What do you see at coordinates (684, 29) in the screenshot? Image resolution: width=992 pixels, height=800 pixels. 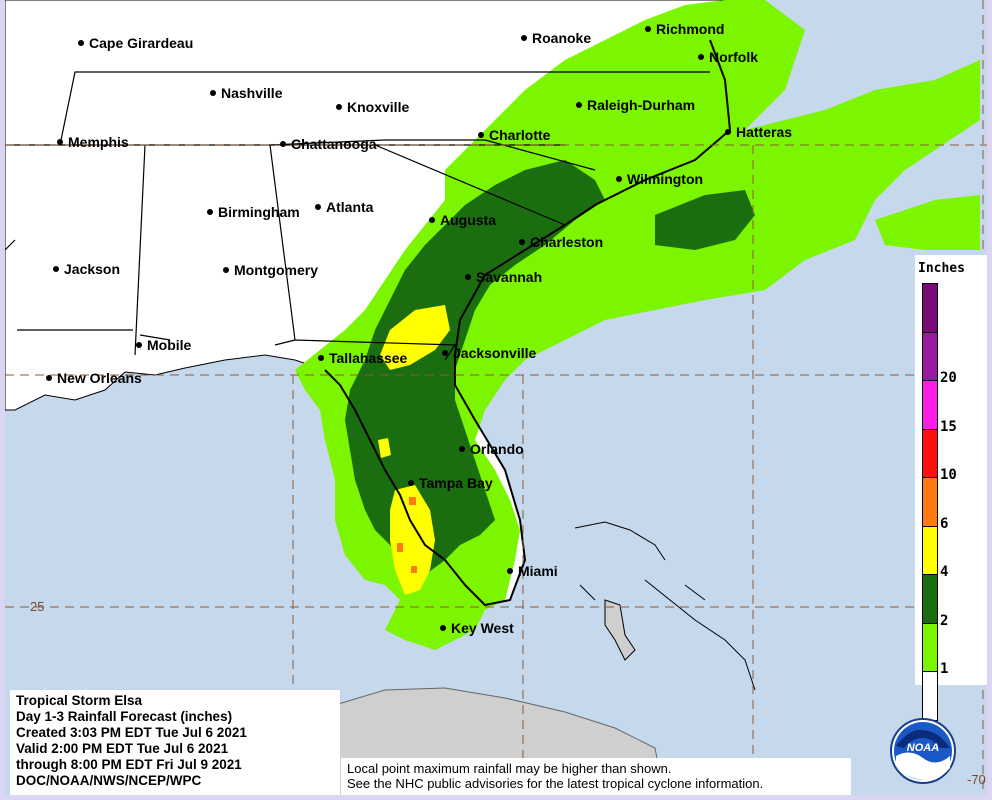 I see `city-richmond: Richmond` at bounding box center [684, 29].